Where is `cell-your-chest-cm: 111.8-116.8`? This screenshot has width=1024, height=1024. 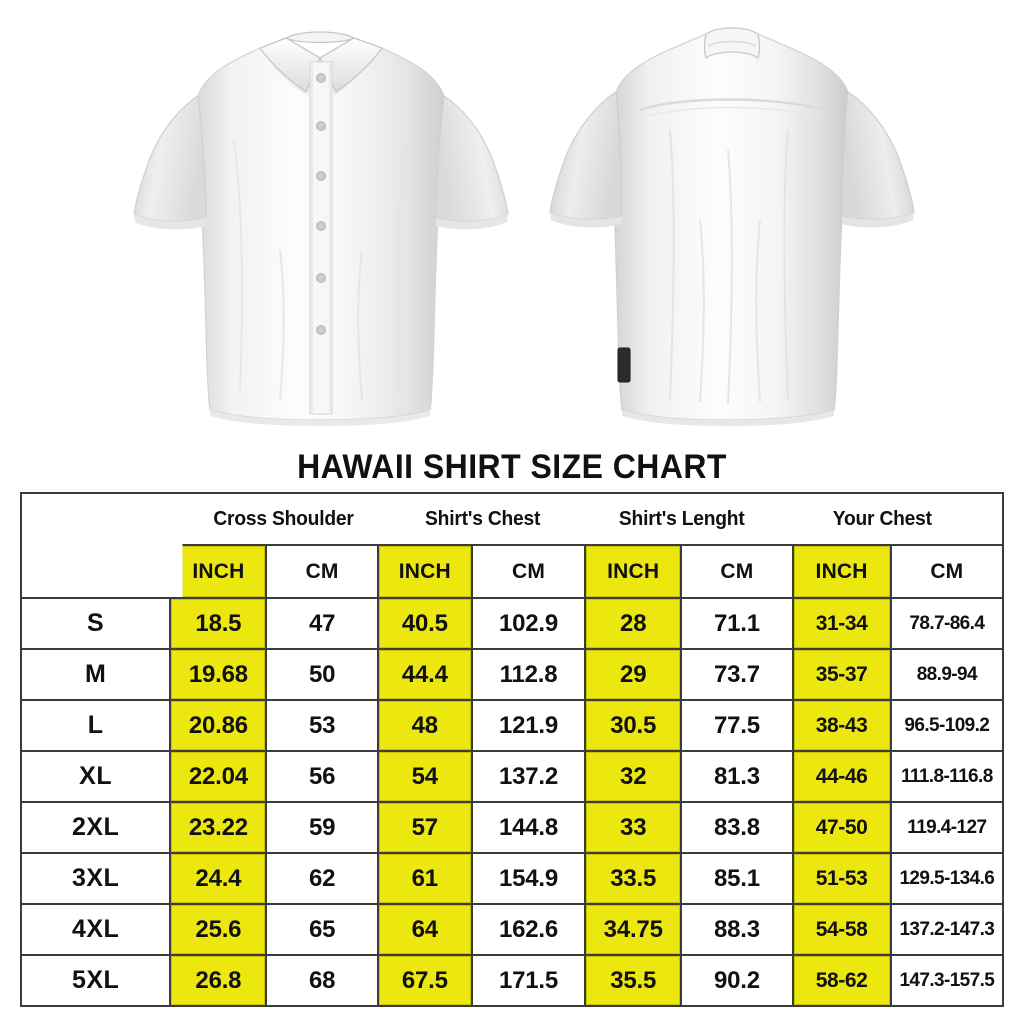
cell-your-chest-cm: 111.8-116.8 is located at coordinates (947, 776).